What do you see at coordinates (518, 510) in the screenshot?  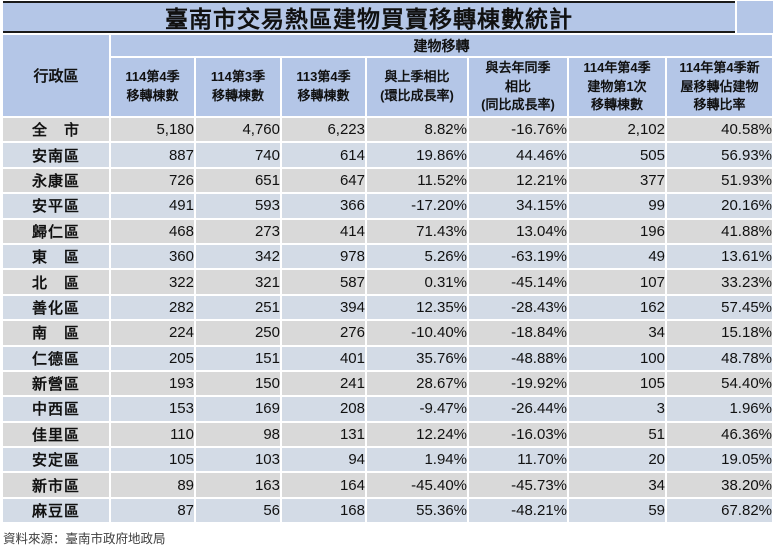 I see `value-cell: -48.21%` at bounding box center [518, 510].